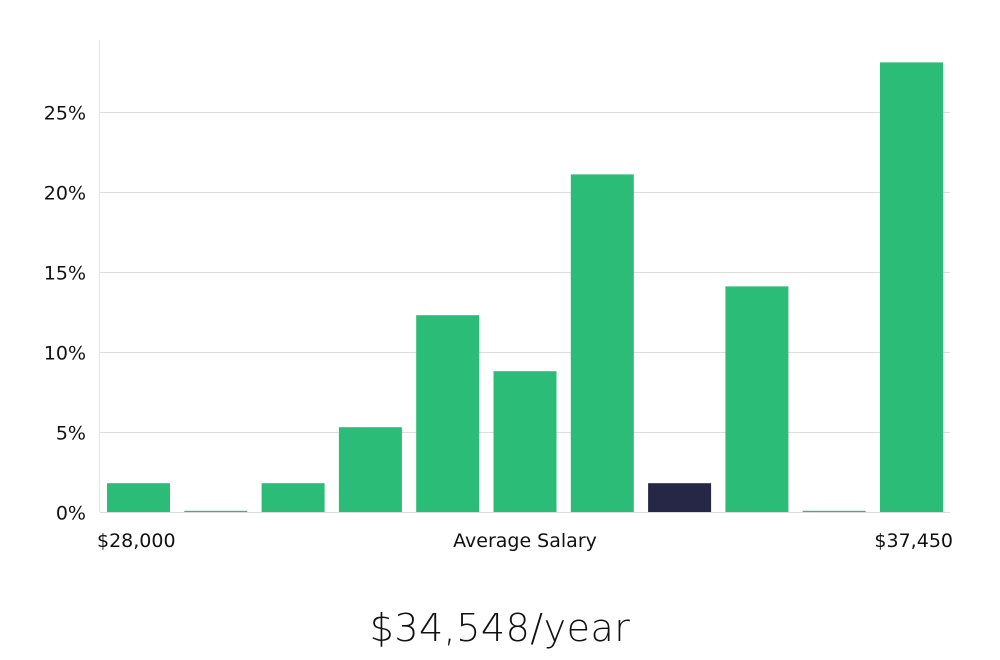 This screenshot has width=1000, height=660. What do you see at coordinates (65, 194) in the screenshot?
I see `y-tick-label: 20%` at bounding box center [65, 194].